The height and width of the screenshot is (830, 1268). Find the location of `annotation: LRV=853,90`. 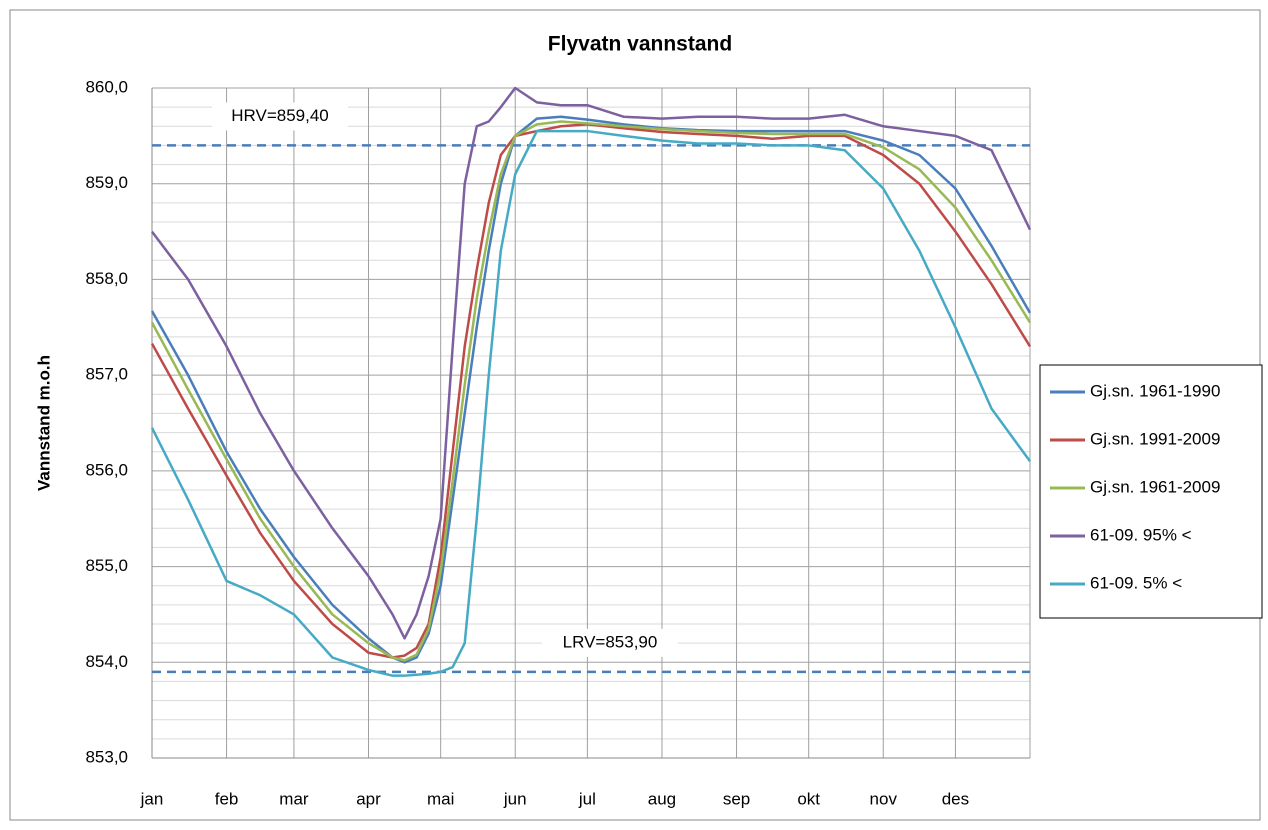

annotation: LRV=853,90 is located at coordinates (610, 641).